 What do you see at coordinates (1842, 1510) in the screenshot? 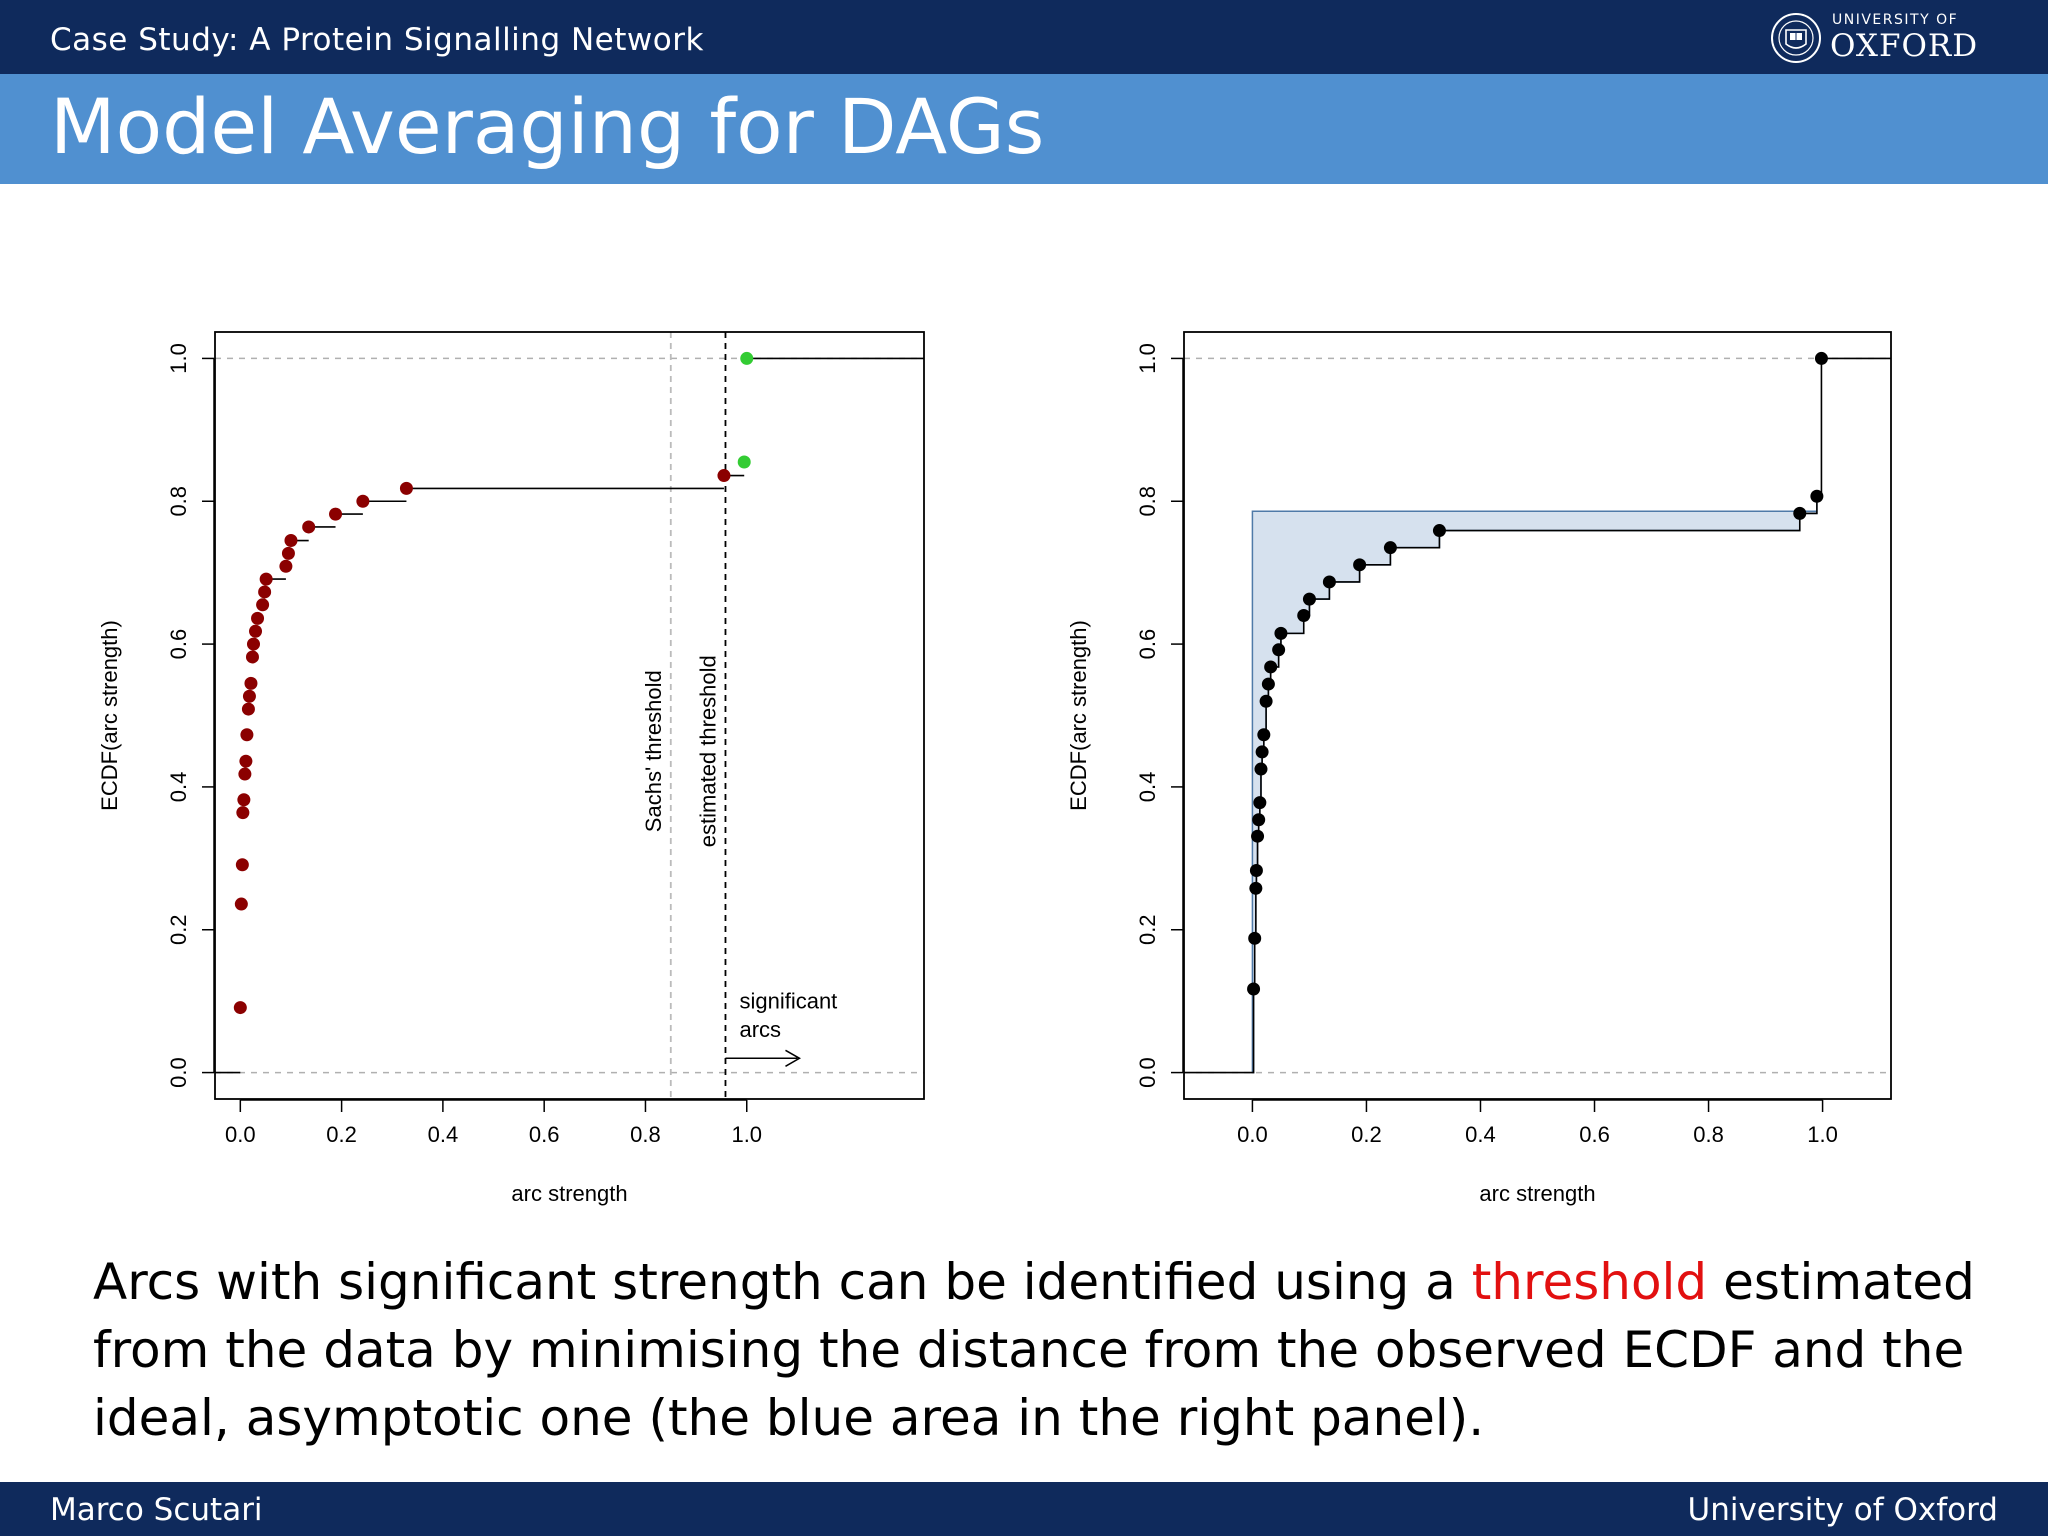
I see `footer-institution: University of Oxford` at bounding box center [1842, 1510].